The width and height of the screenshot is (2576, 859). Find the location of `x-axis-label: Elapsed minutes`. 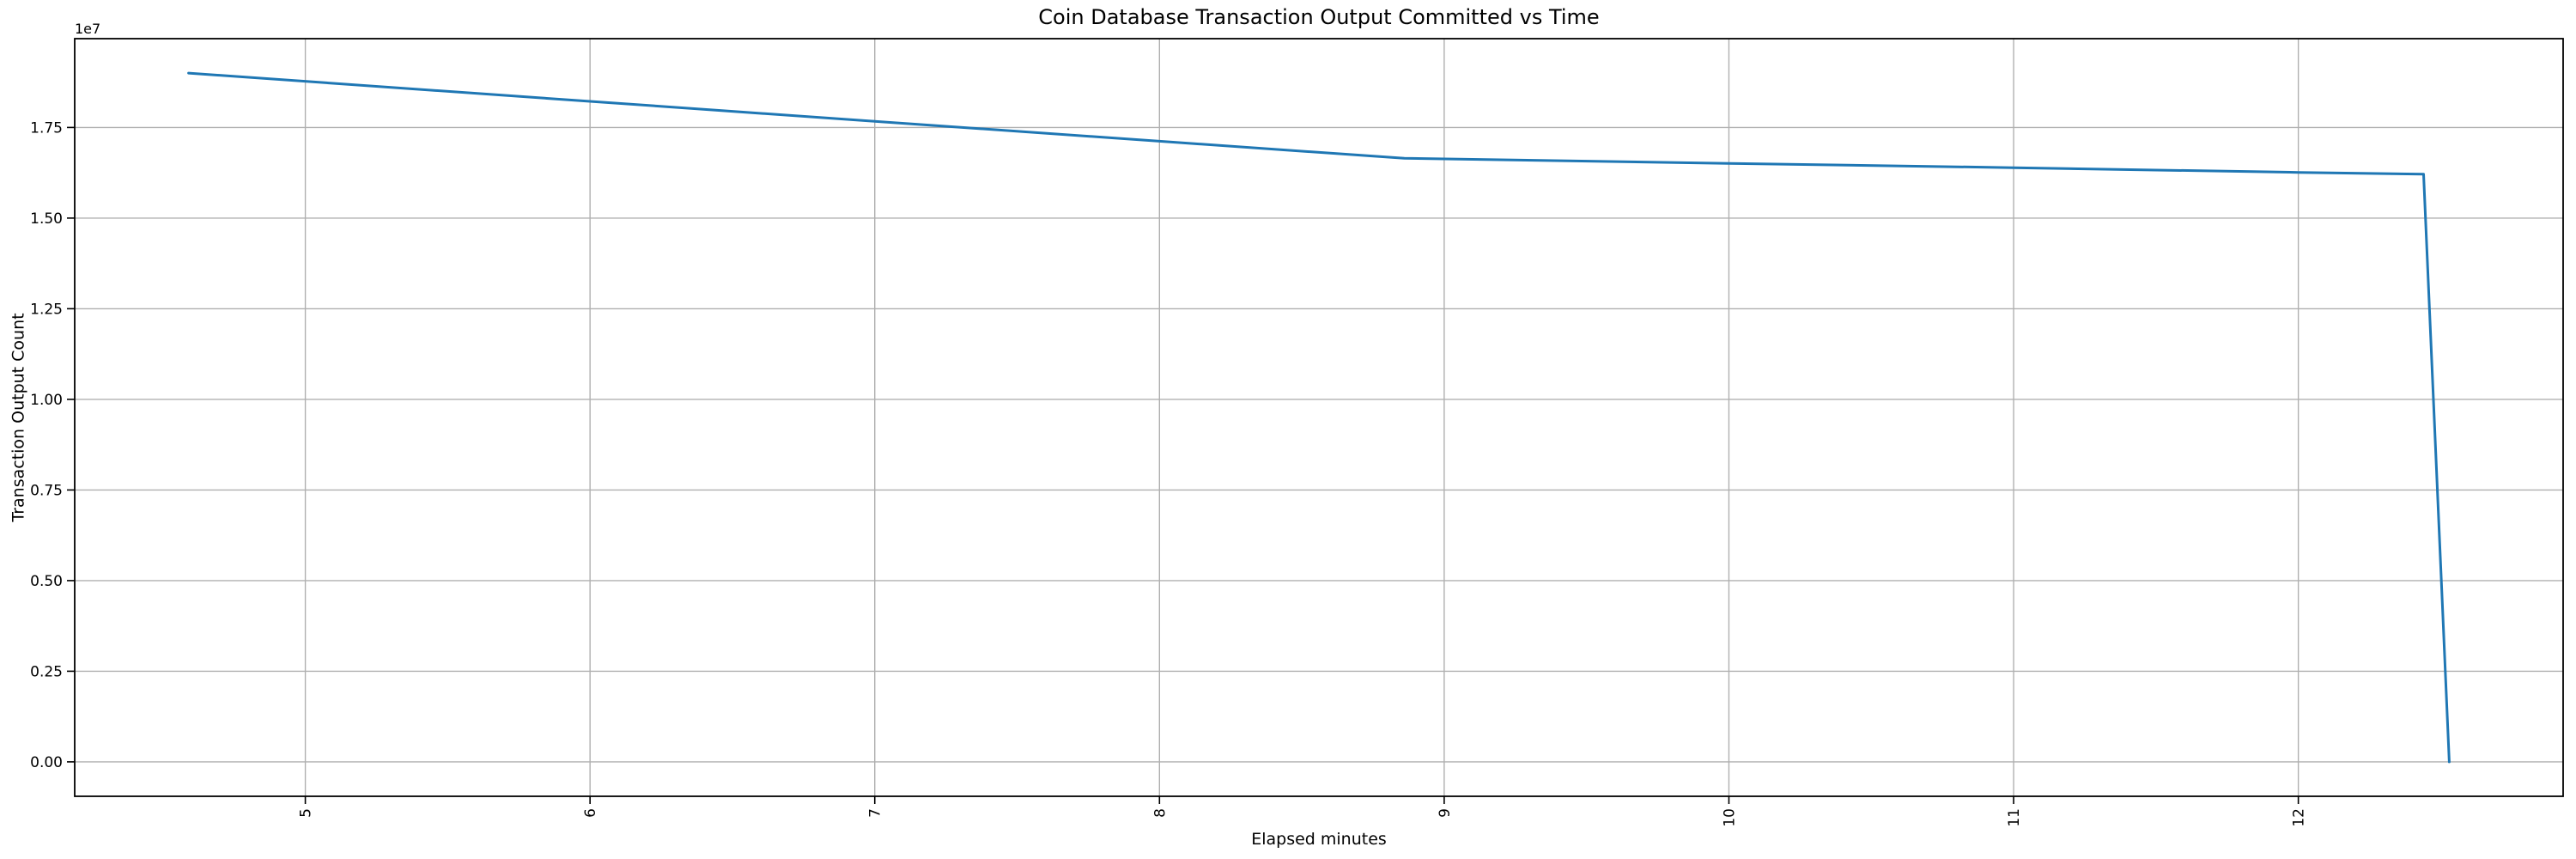

x-axis-label: Elapsed minutes is located at coordinates (1319, 839).